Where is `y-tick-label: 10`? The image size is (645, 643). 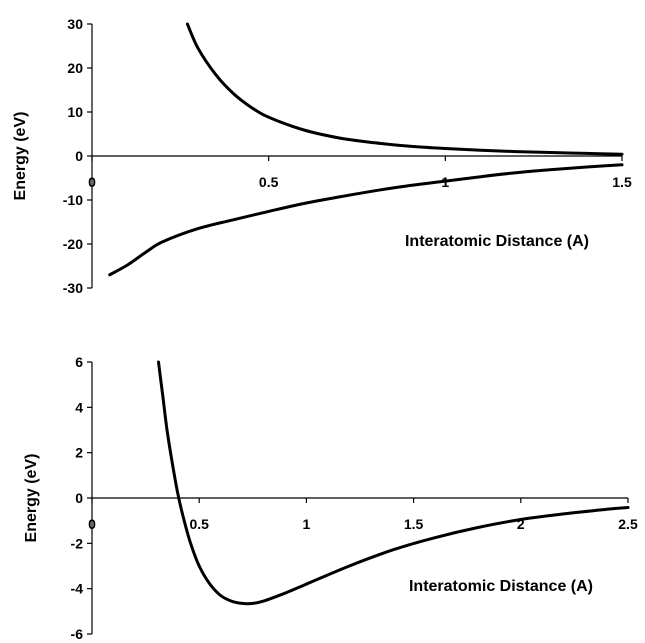 y-tick-label: 10 is located at coordinates (75, 112).